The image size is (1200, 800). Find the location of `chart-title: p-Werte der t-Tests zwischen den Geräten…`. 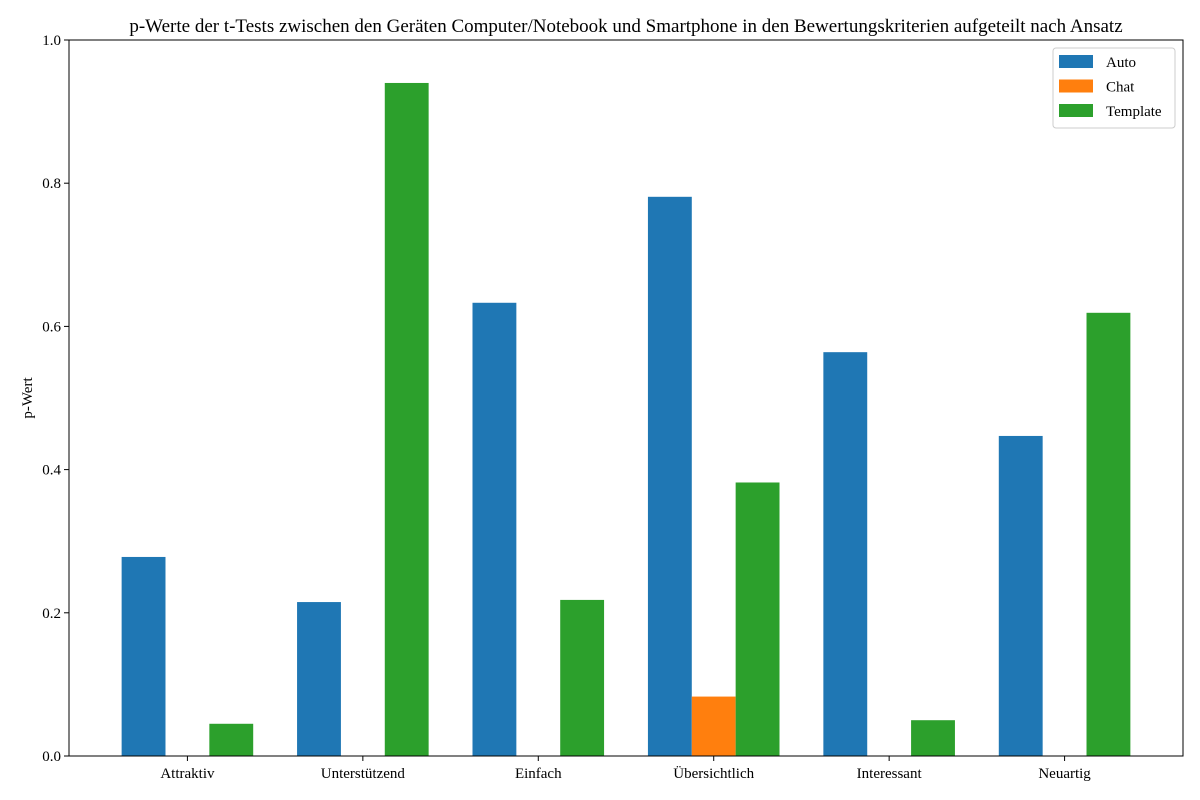

chart-title: p-Werte der t-Tests zwischen den Geräten… is located at coordinates (625, 26).